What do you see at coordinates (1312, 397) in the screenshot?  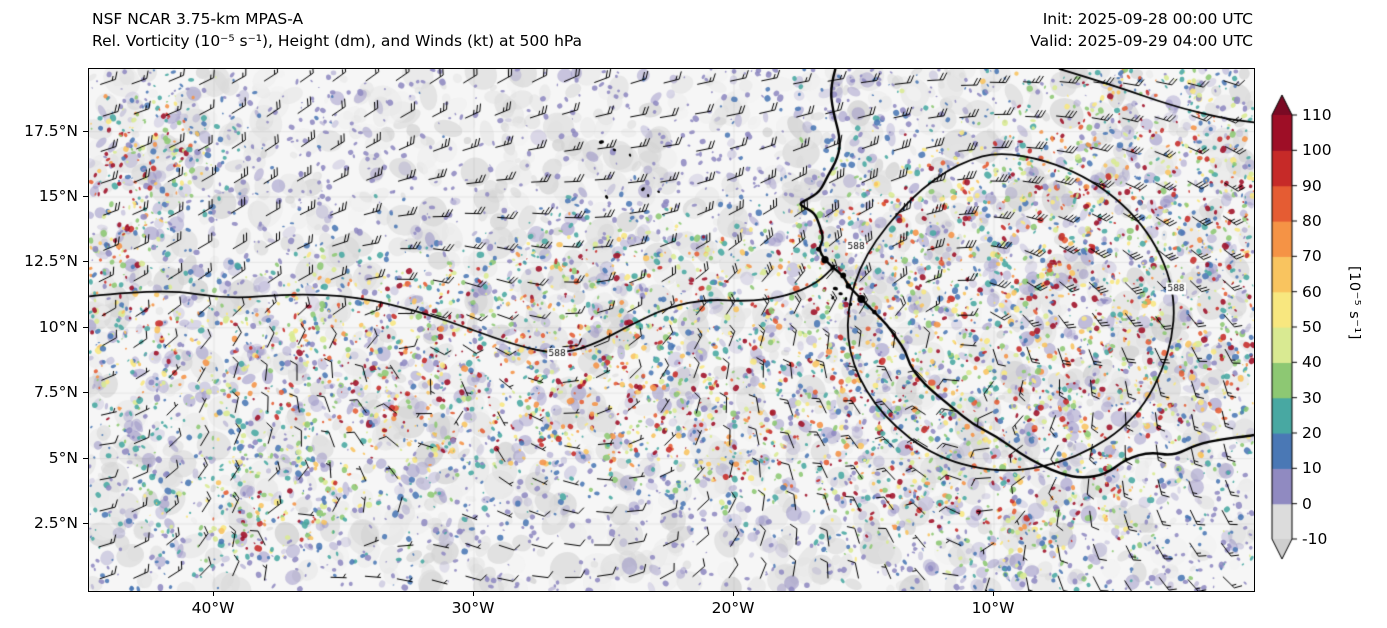 I see `colorbar-tick-label: 30` at bounding box center [1312, 397].